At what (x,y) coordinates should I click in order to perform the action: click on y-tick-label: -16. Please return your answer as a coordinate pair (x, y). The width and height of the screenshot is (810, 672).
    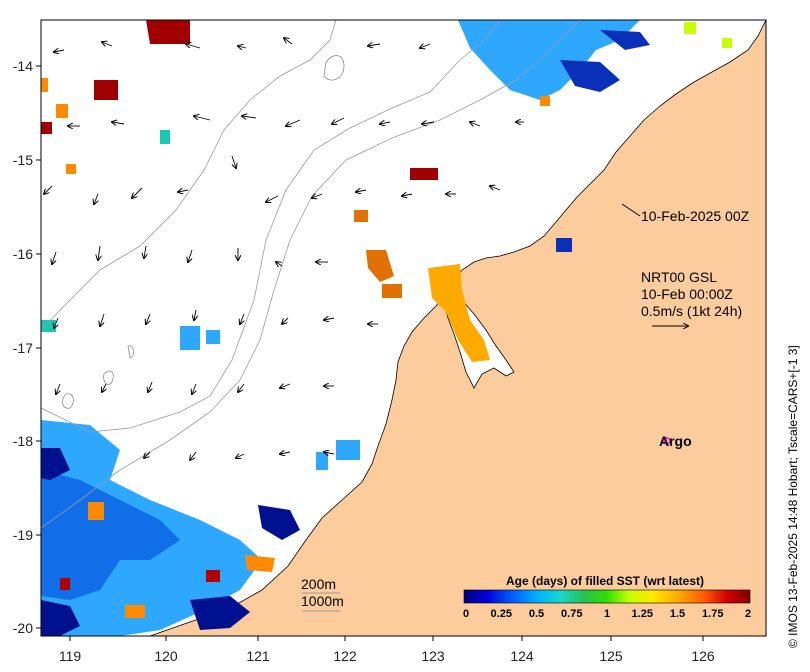
    Looking at the image, I should click on (23, 254).